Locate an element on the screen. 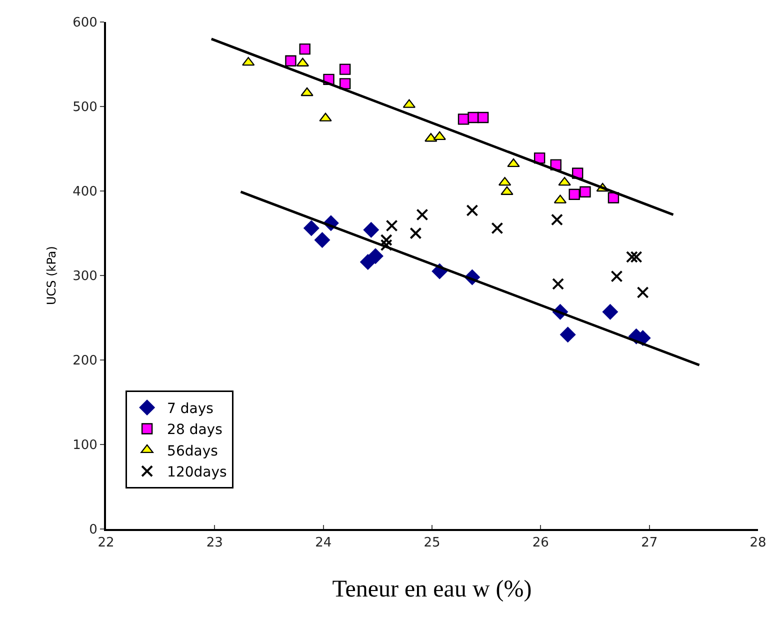  x-tick-label: 23 is located at coordinates (214, 543).